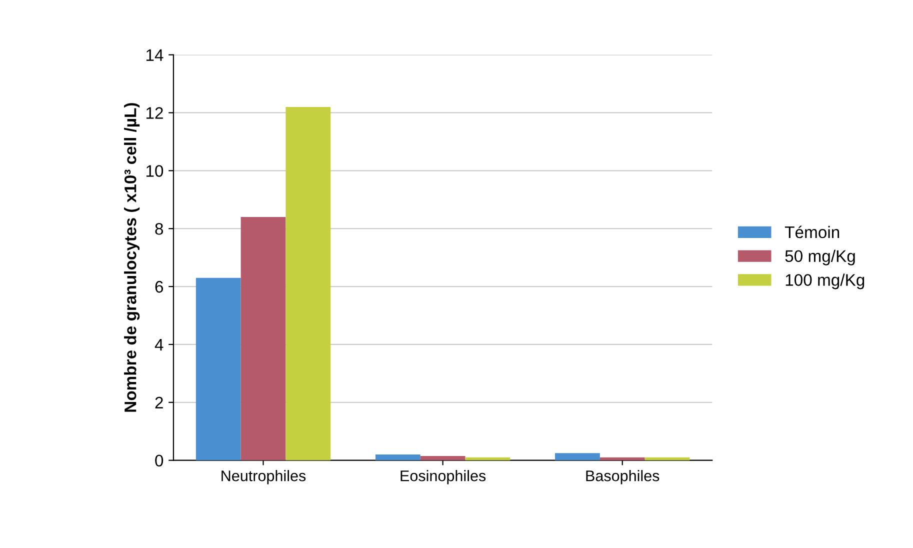 The image size is (913, 548). I want to click on legend-label: 50 mg/Kg, so click(820, 258).